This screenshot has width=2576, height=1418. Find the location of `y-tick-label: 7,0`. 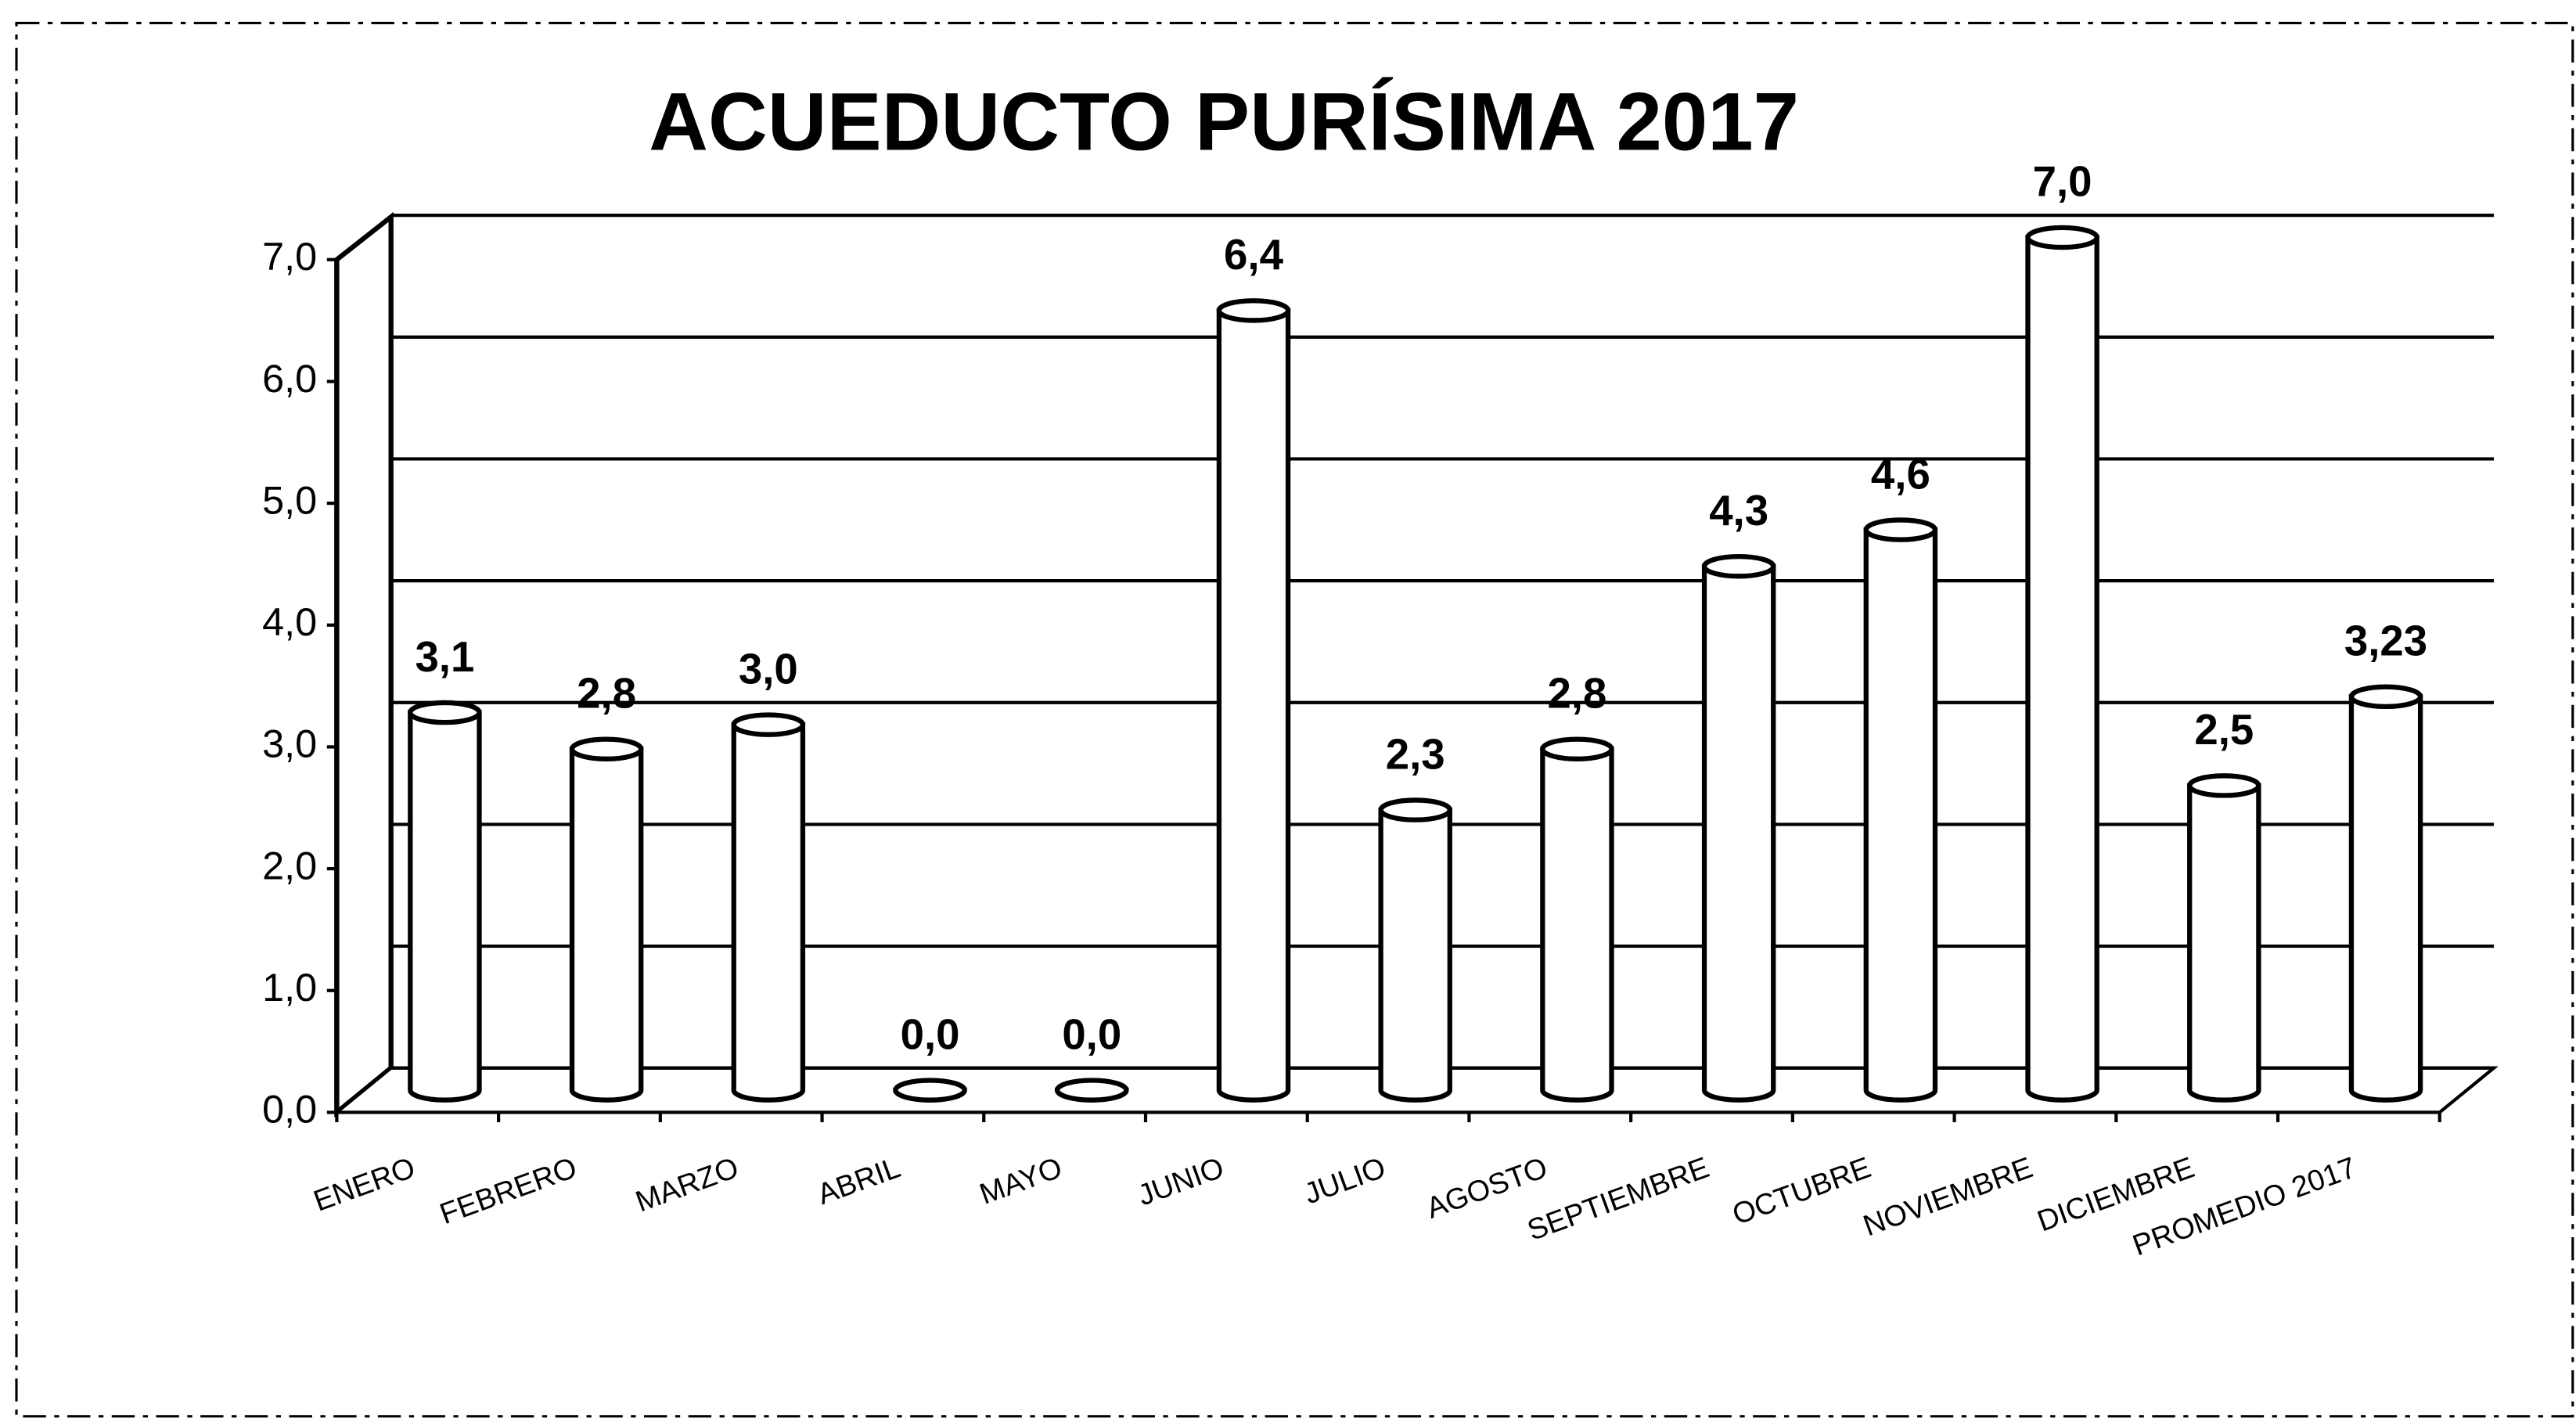

y-tick-label: 7,0 is located at coordinates (290, 256).